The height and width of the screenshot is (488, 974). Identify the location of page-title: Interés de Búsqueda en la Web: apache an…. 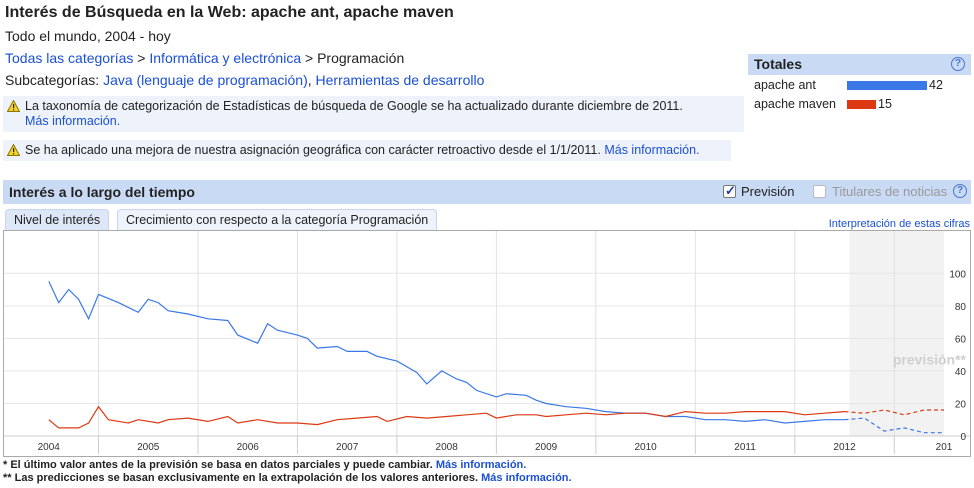
(229, 12).